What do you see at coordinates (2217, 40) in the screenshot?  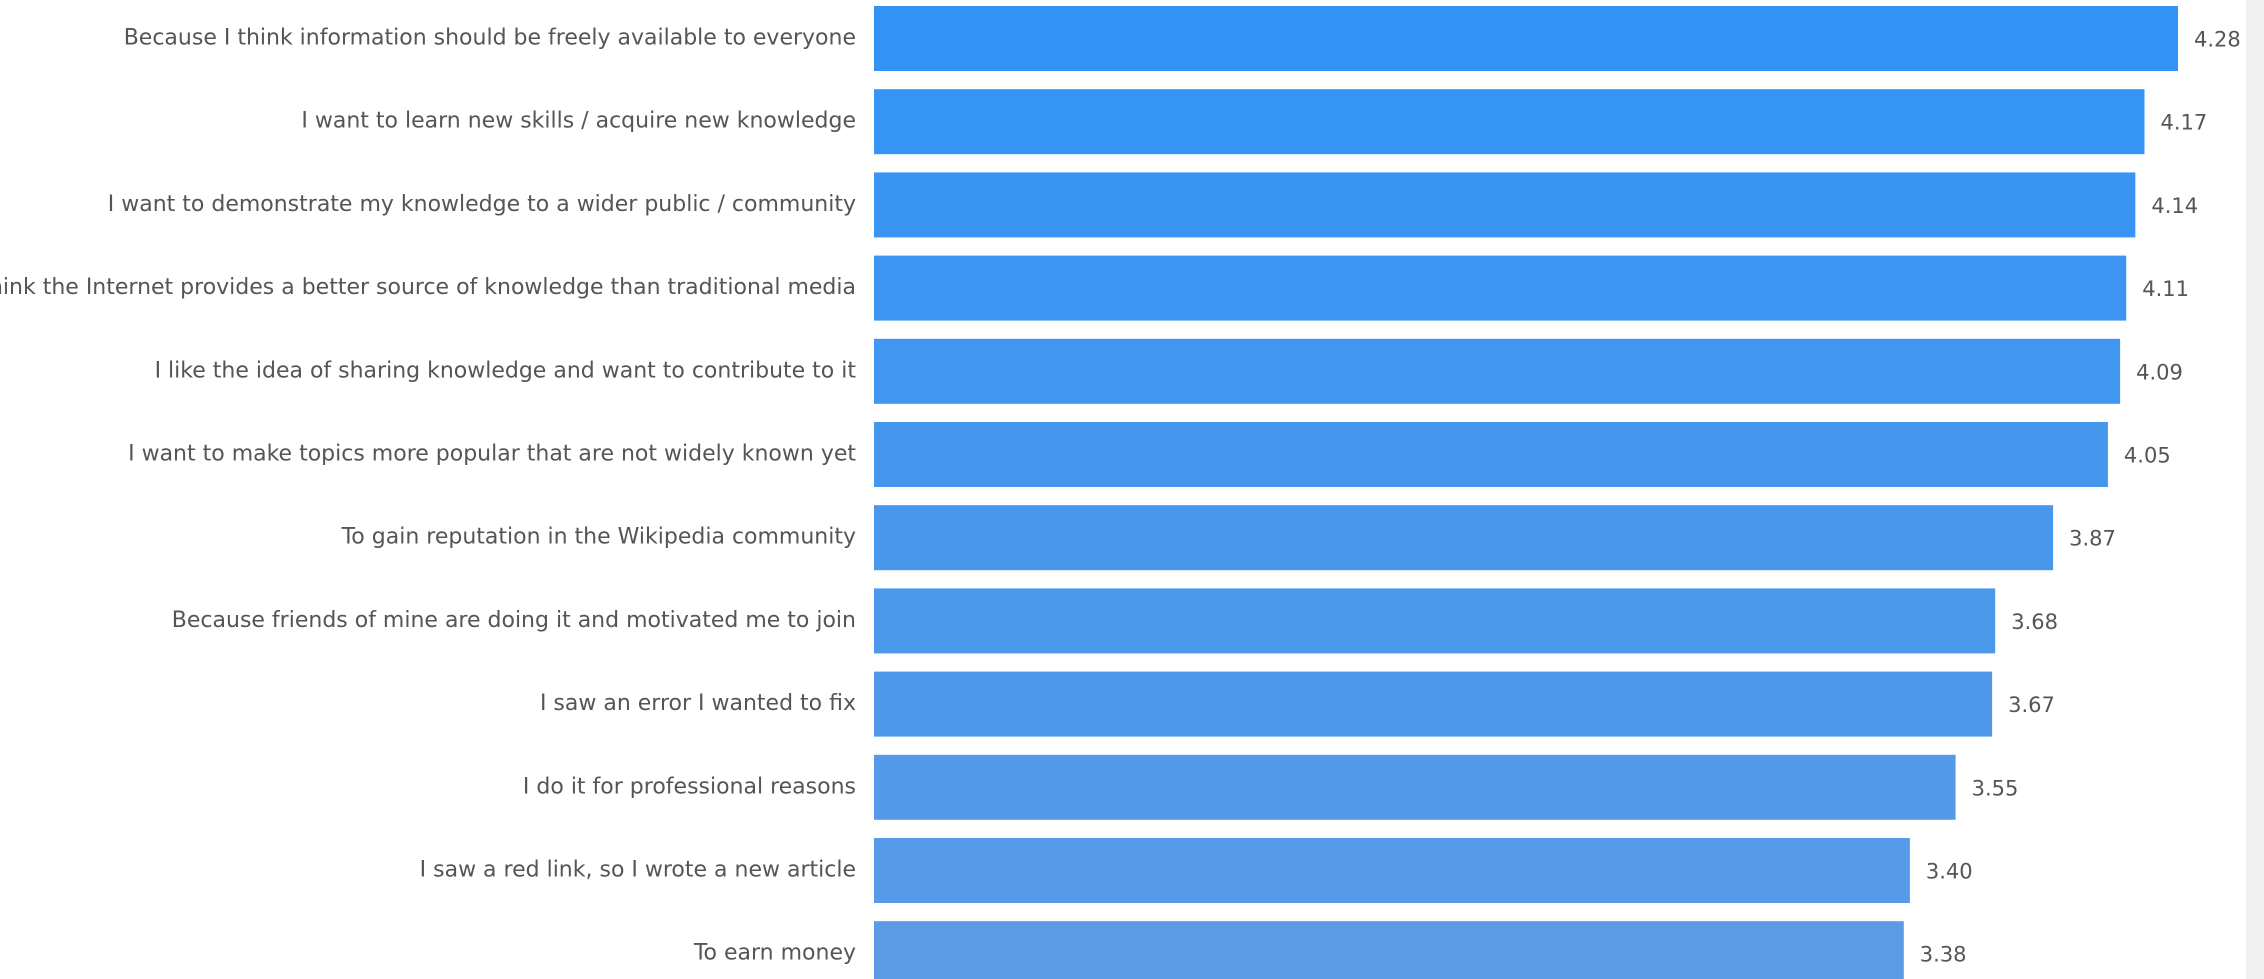 I see `value-label: 4.28` at bounding box center [2217, 40].